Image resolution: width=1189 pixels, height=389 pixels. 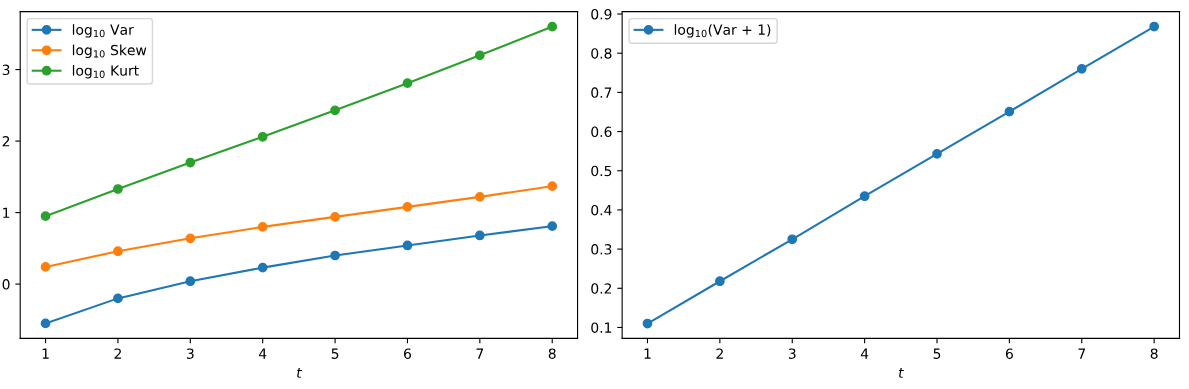 What do you see at coordinates (722, 31) in the screenshot?
I see `legend-label: log$_{10}$(Var + 1)` at bounding box center [722, 31].